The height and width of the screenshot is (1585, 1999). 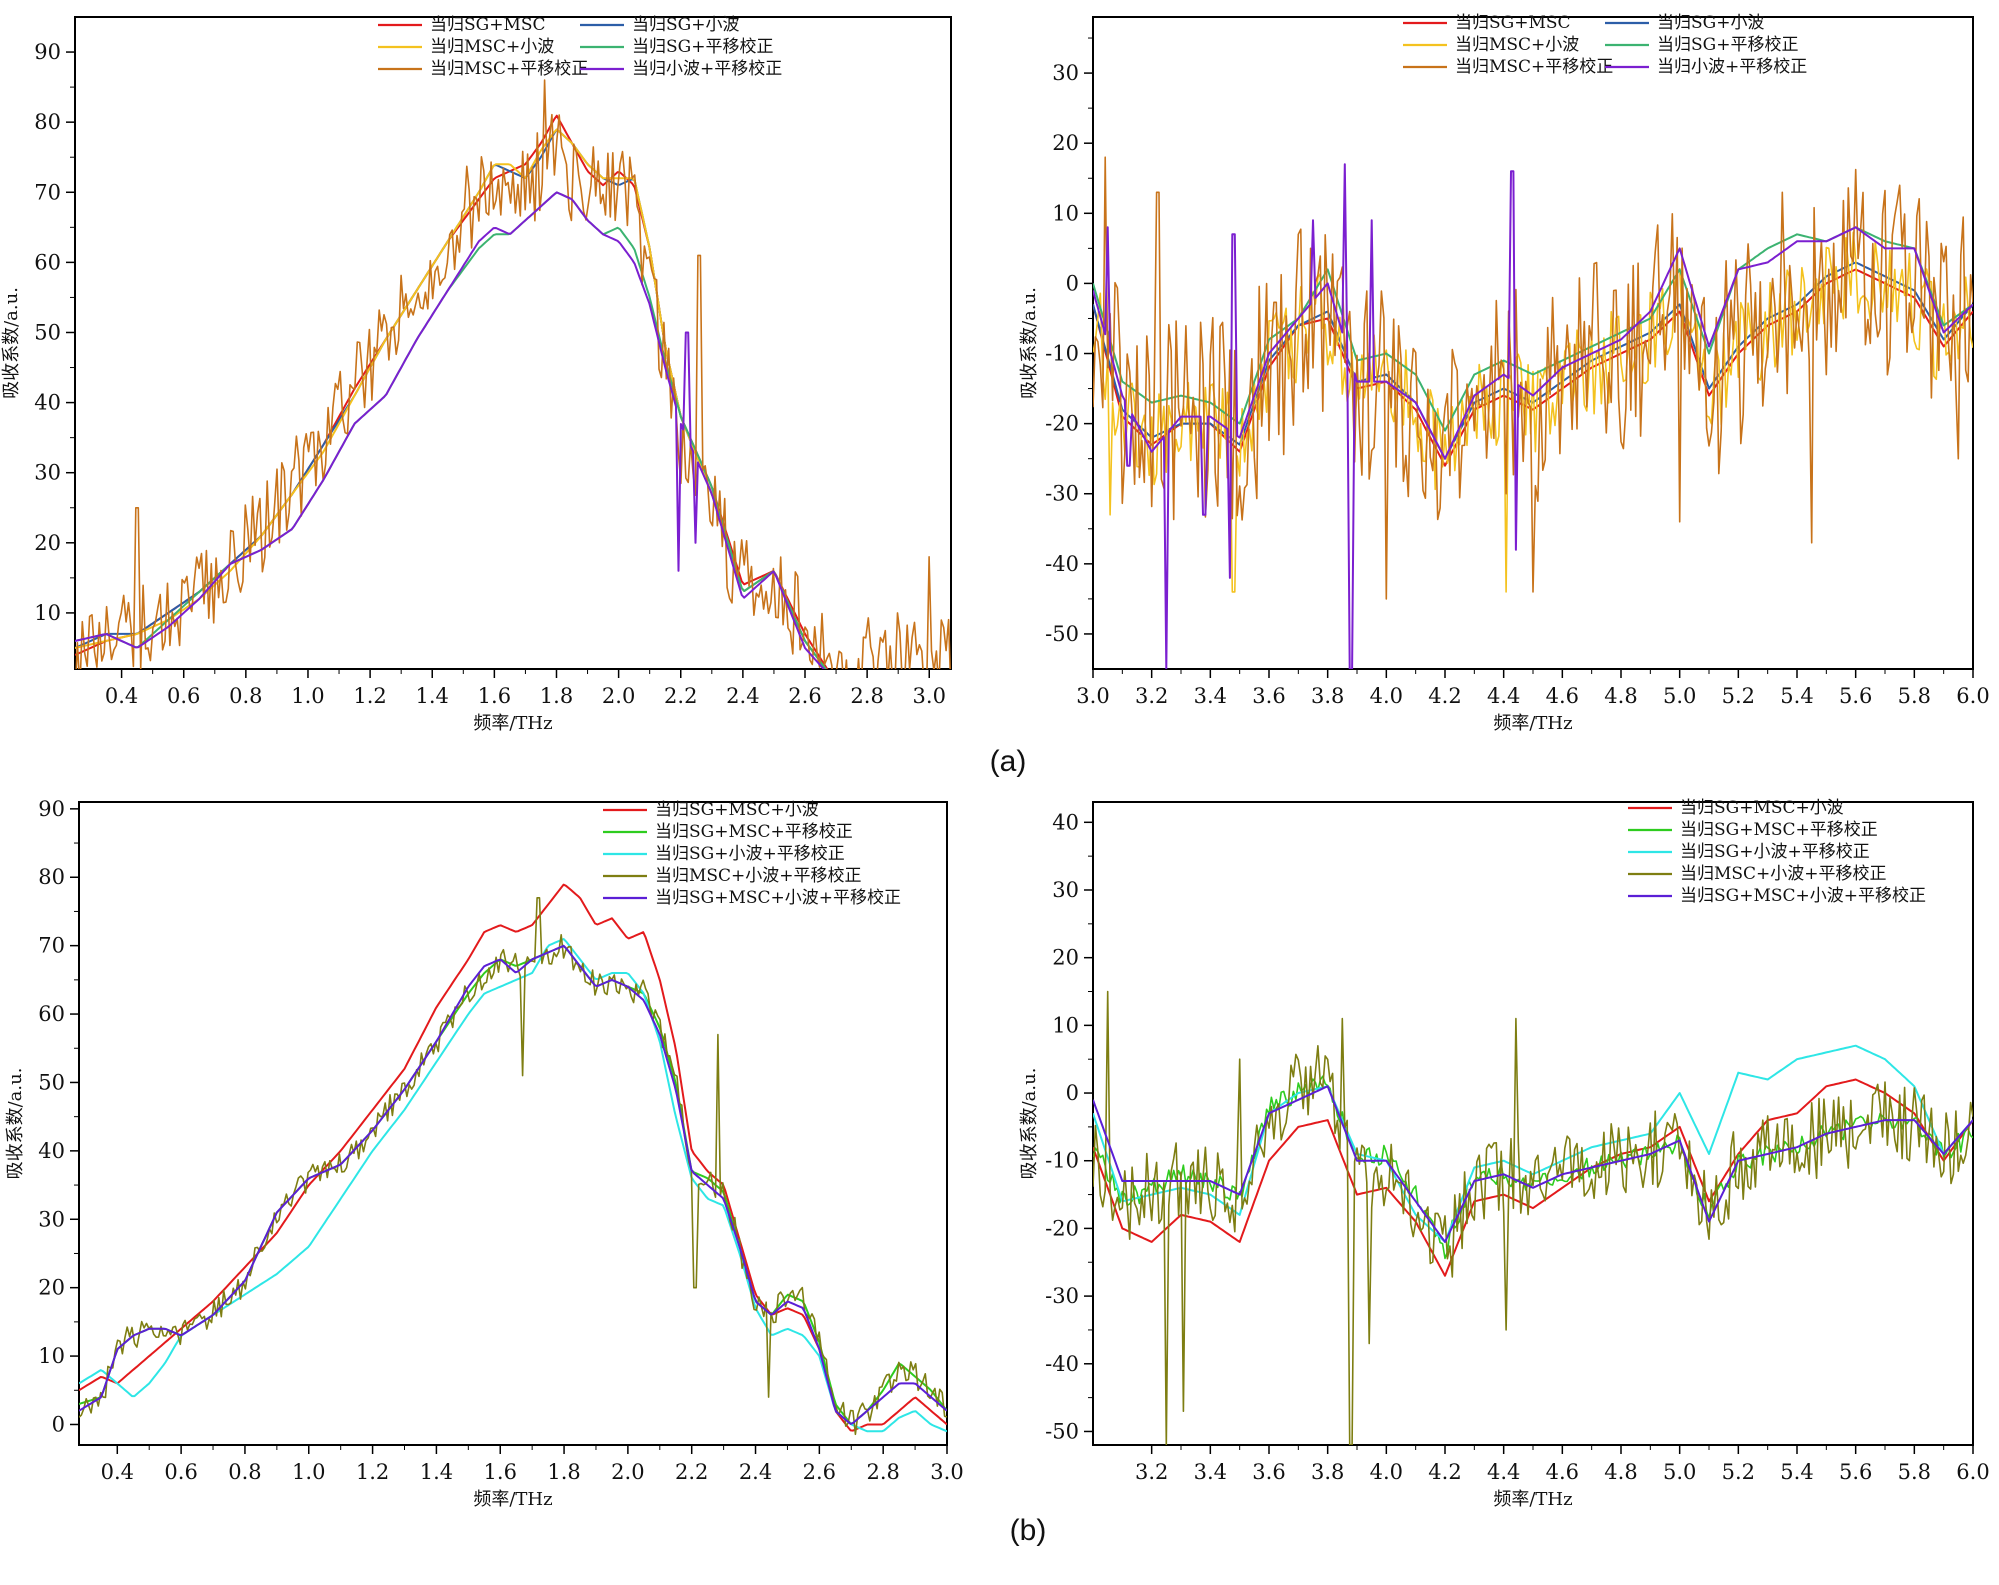 I want to click on y-tick-label: 60, so click(x=47, y=262).